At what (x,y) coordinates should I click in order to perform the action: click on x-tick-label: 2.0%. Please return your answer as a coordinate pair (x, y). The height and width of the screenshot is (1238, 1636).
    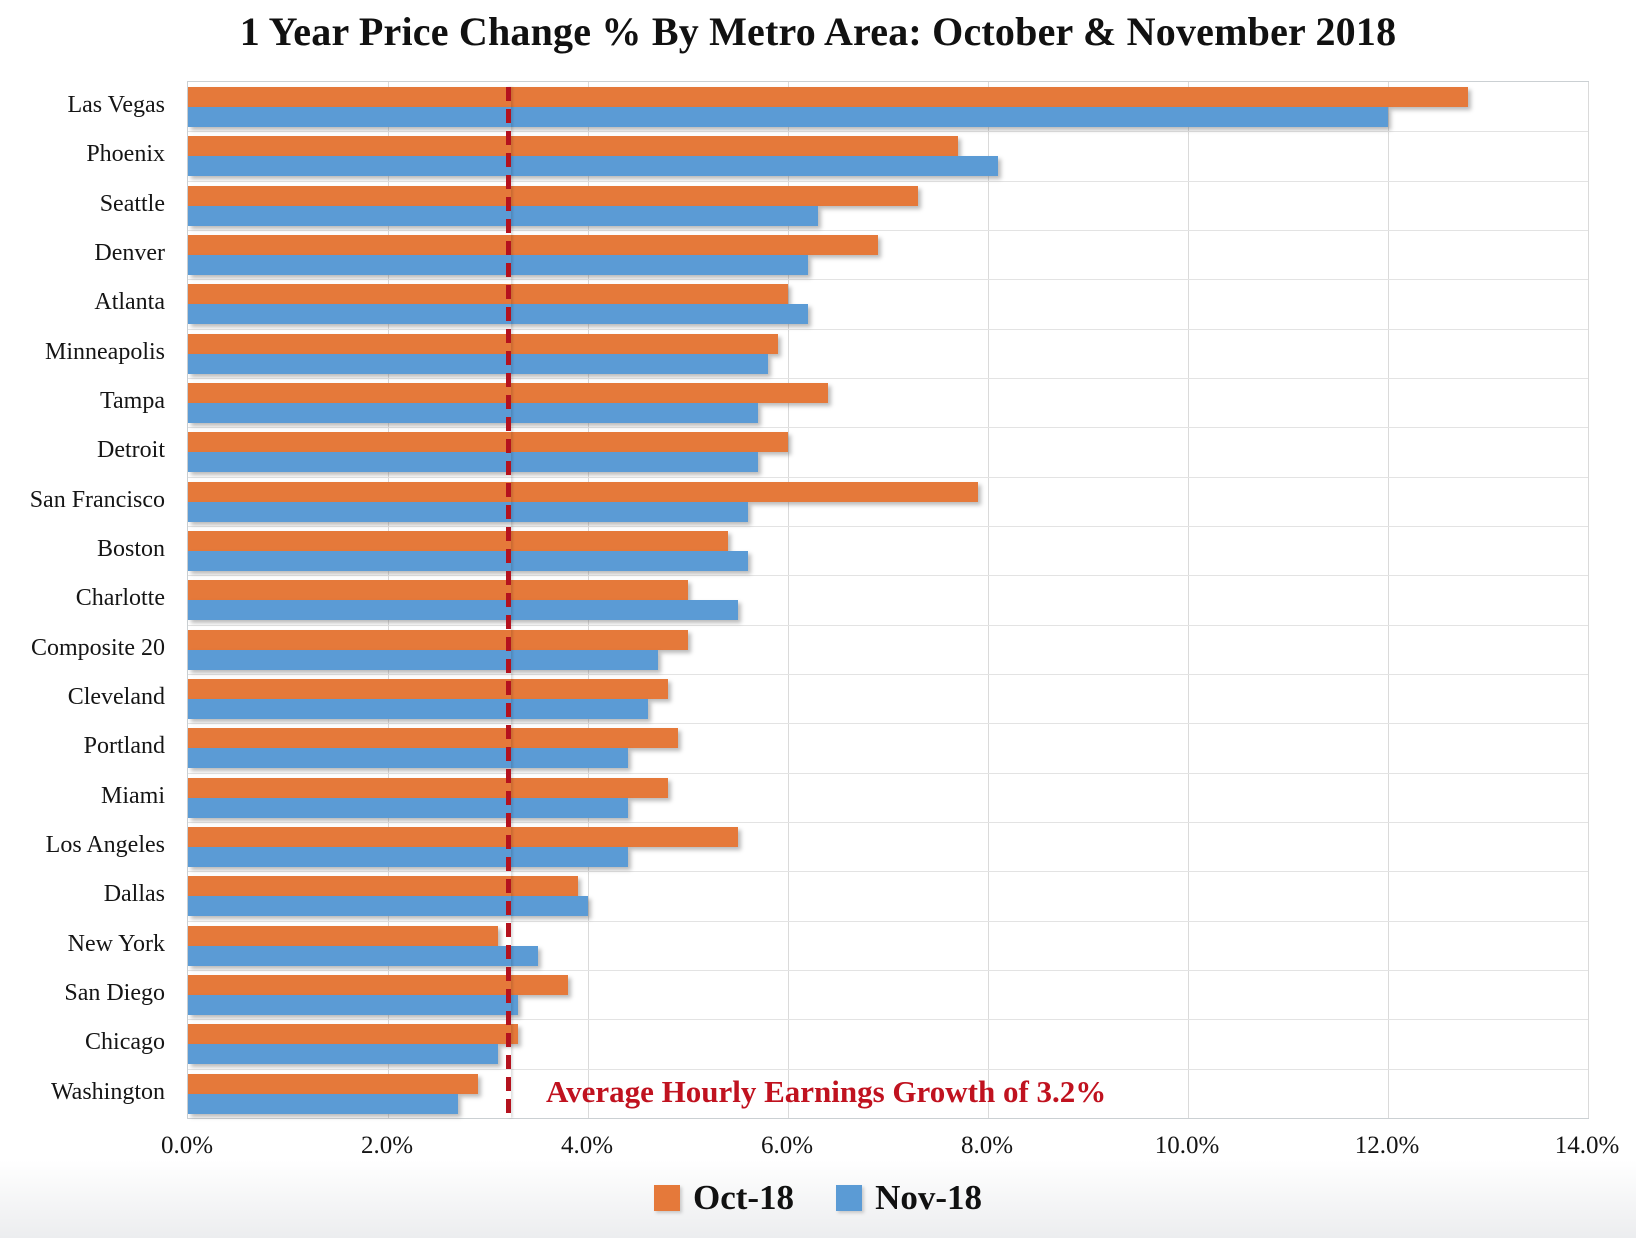
    Looking at the image, I should click on (387, 1145).